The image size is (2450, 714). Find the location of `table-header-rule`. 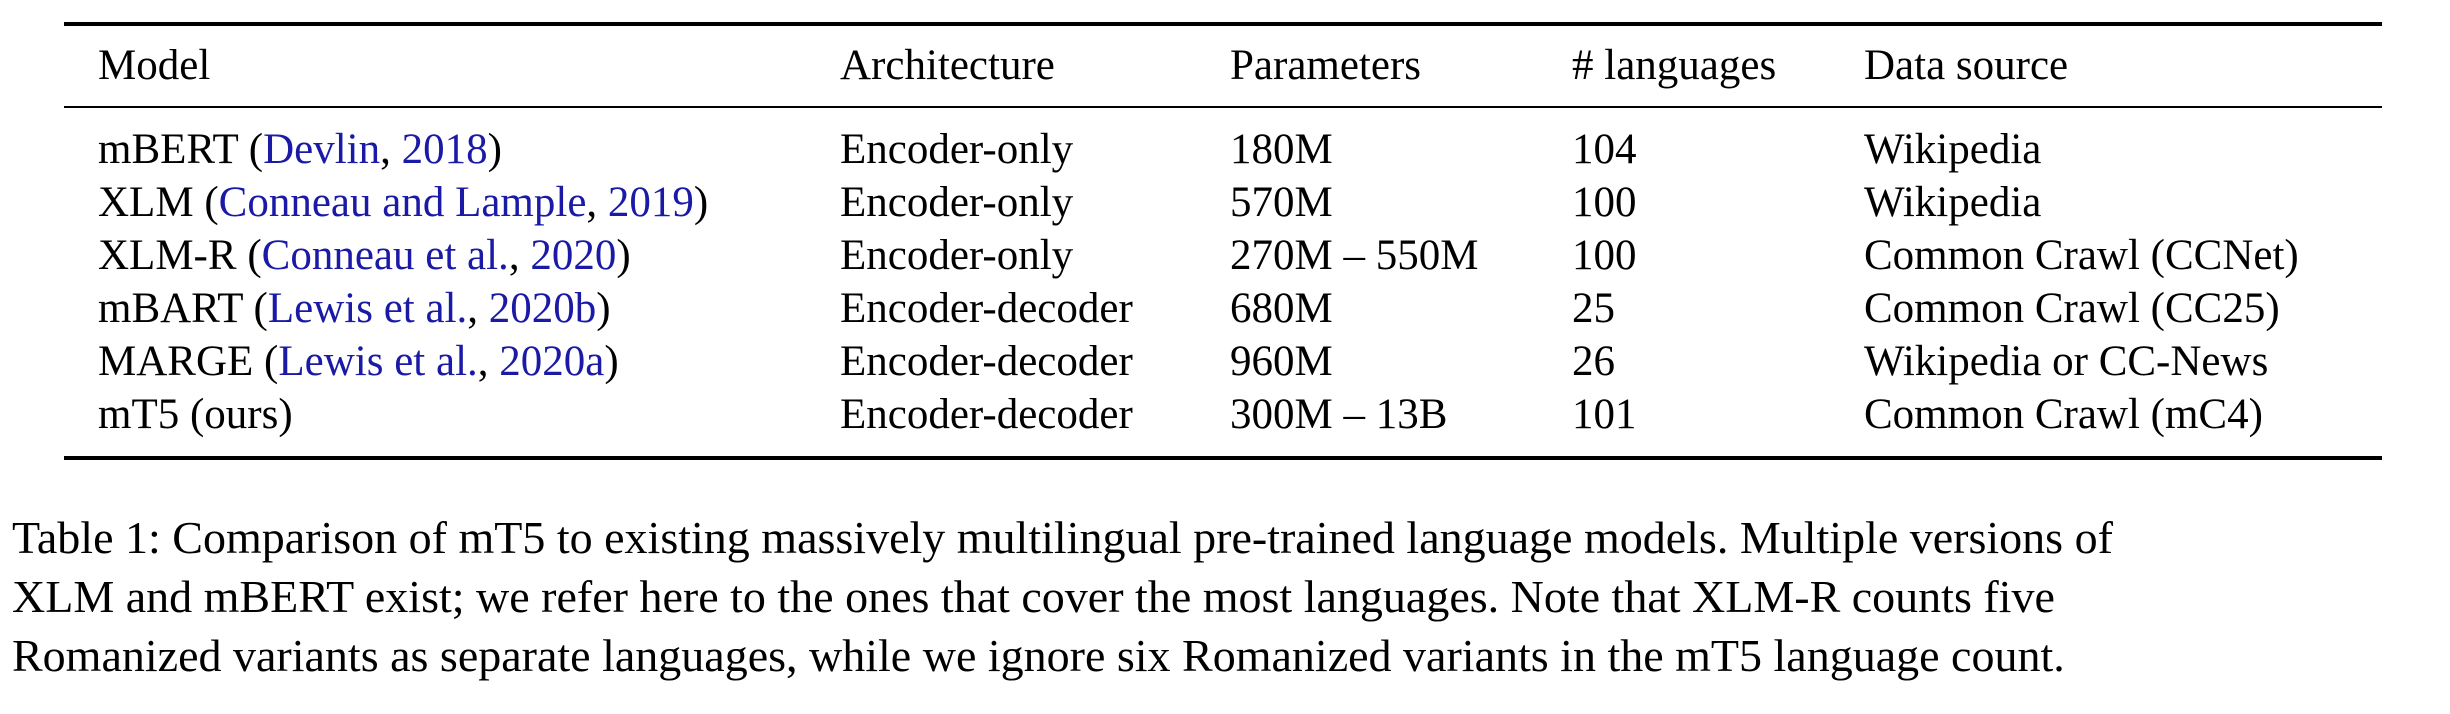

table-header-rule is located at coordinates (1223, 107).